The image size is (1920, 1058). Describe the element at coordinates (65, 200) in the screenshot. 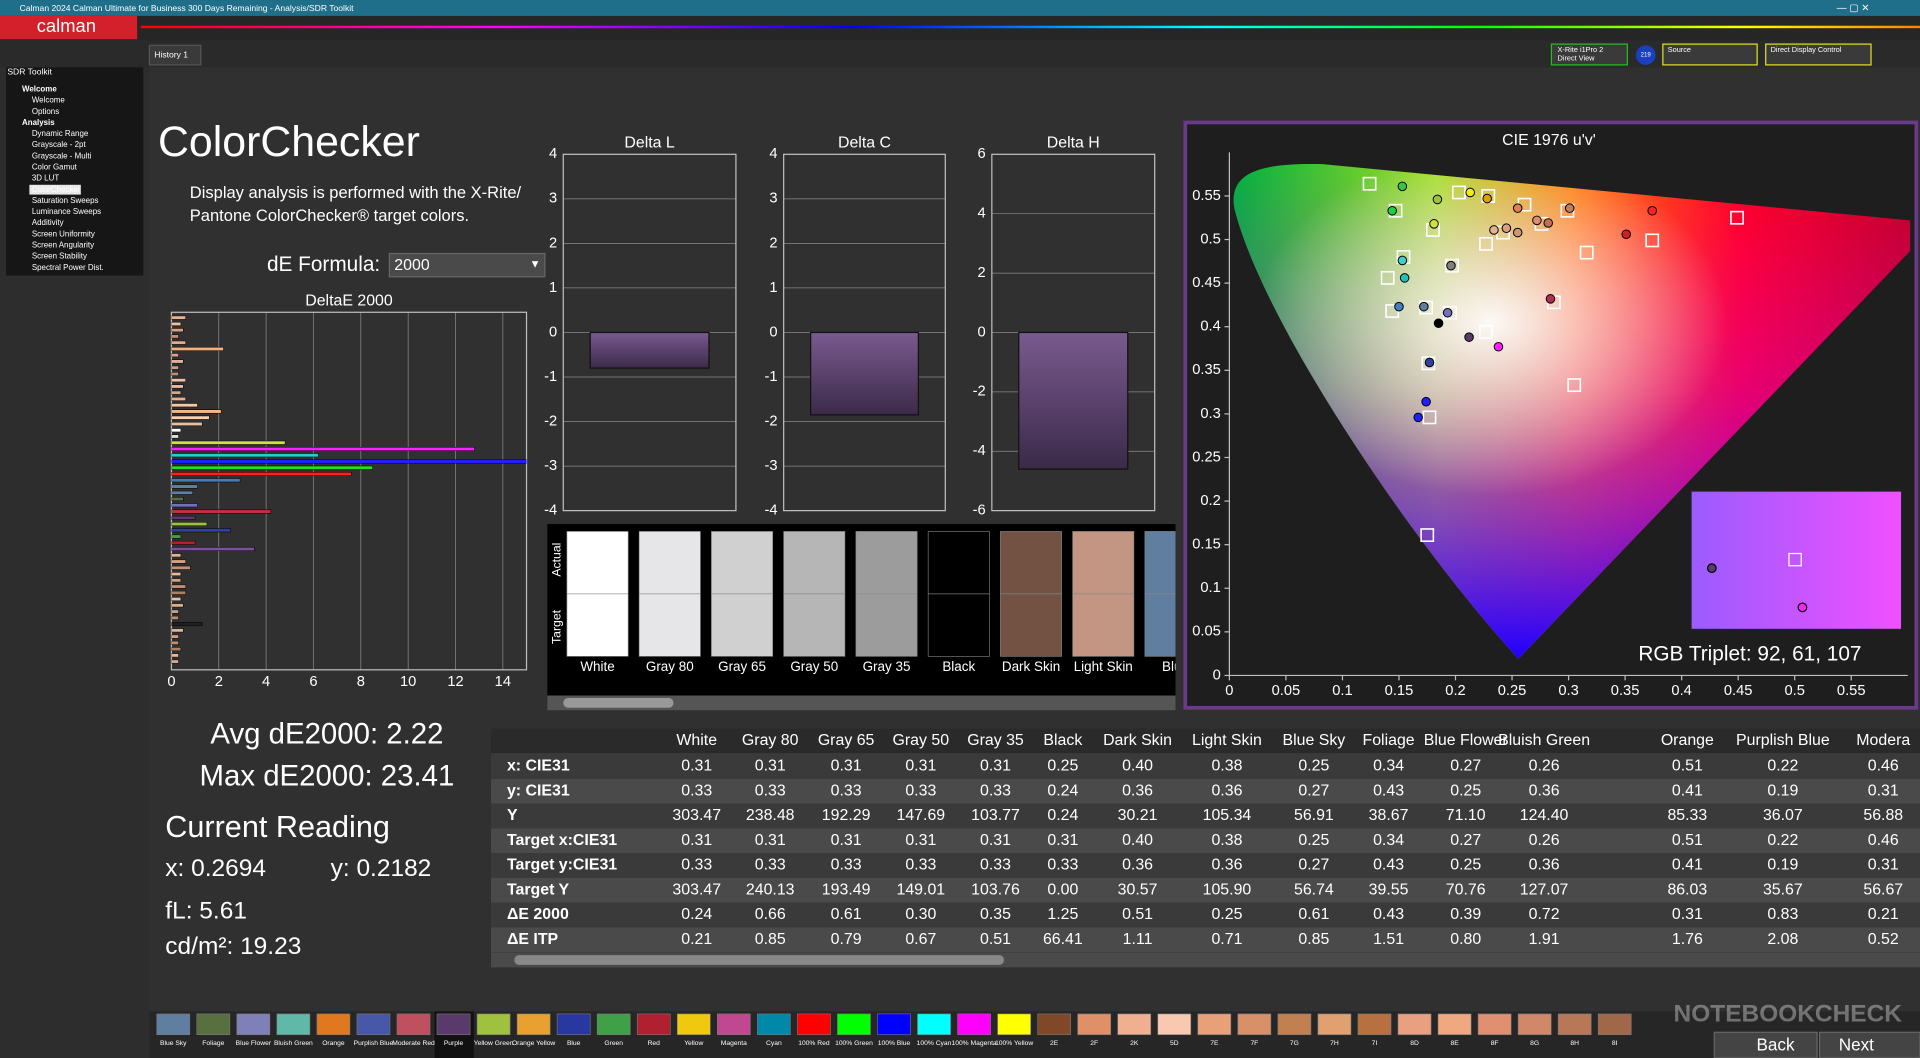

I see `sidebar-item: Saturation Sweeps` at that location.